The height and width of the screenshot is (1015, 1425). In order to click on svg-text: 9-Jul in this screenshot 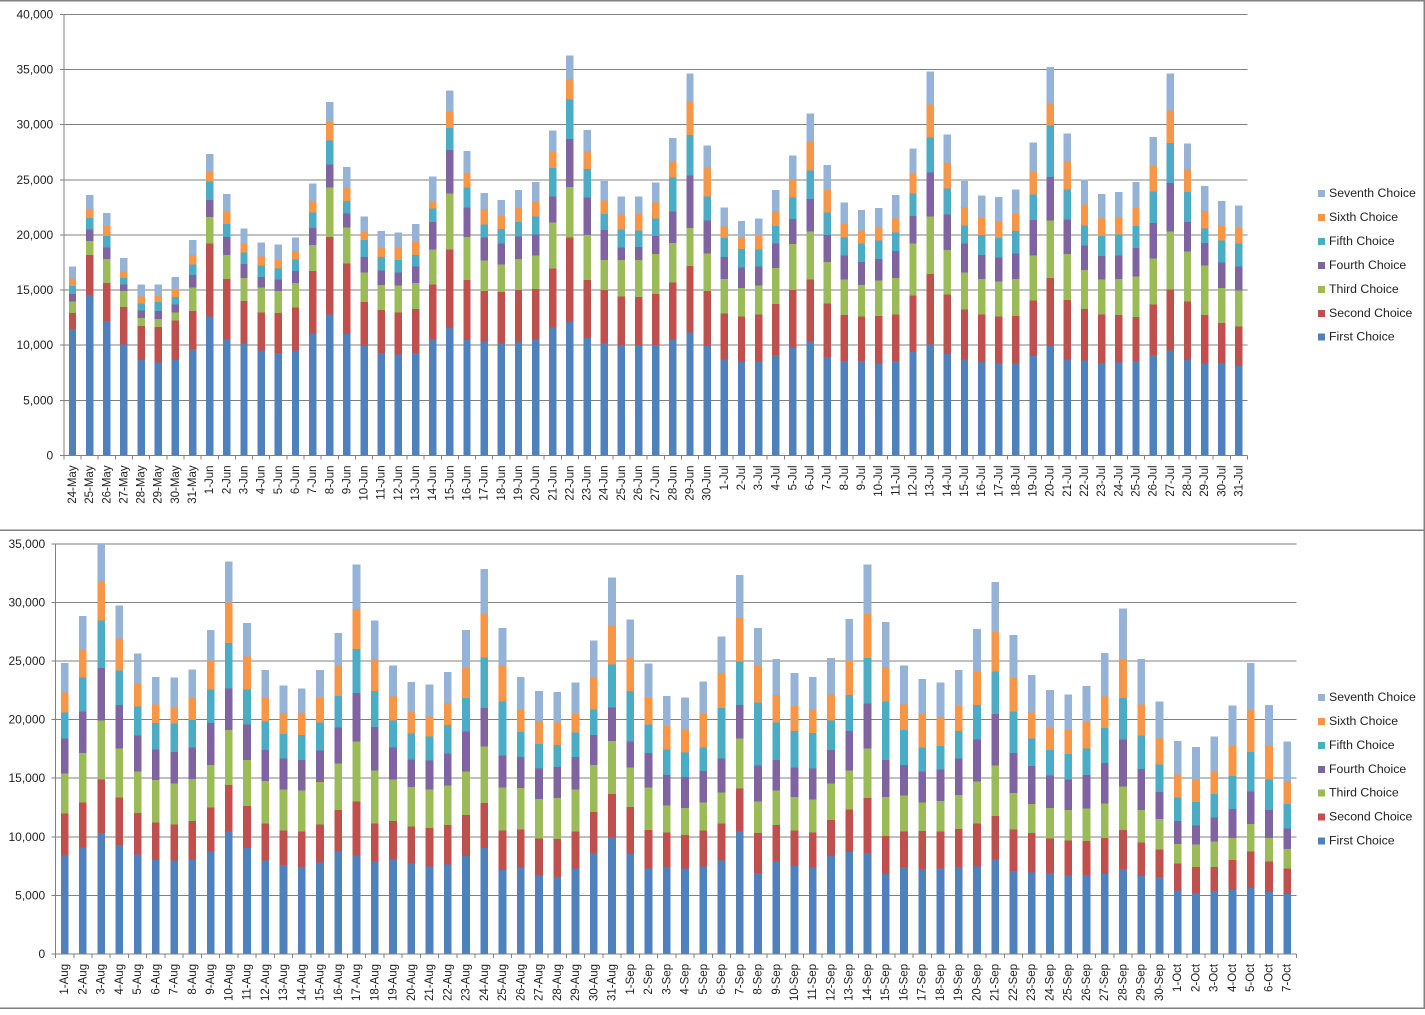, I will do `click(862, 477)`.